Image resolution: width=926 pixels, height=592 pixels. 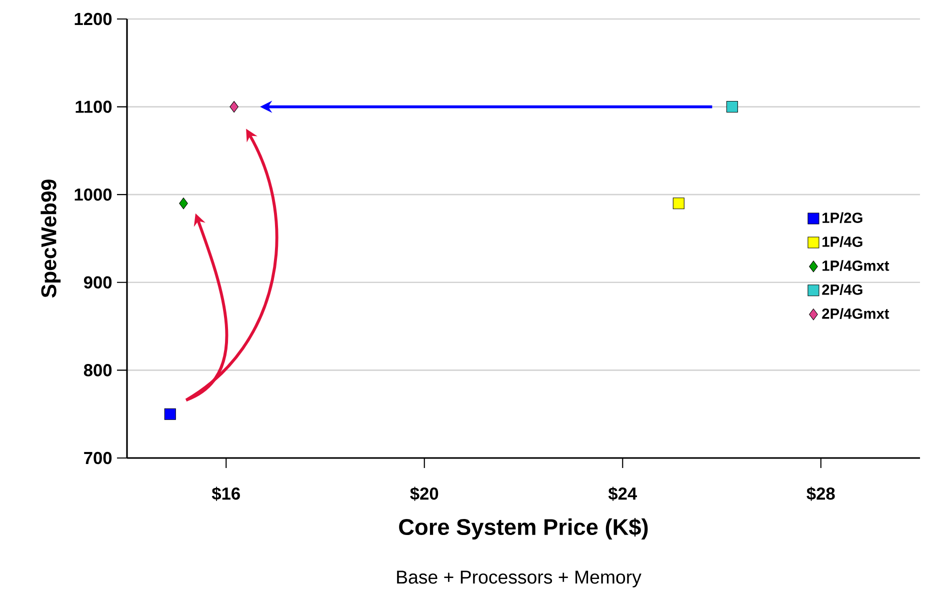 What do you see at coordinates (93, 19) in the screenshot?
I see `y-tick-label: 1200` at bounding box center [93, 19].